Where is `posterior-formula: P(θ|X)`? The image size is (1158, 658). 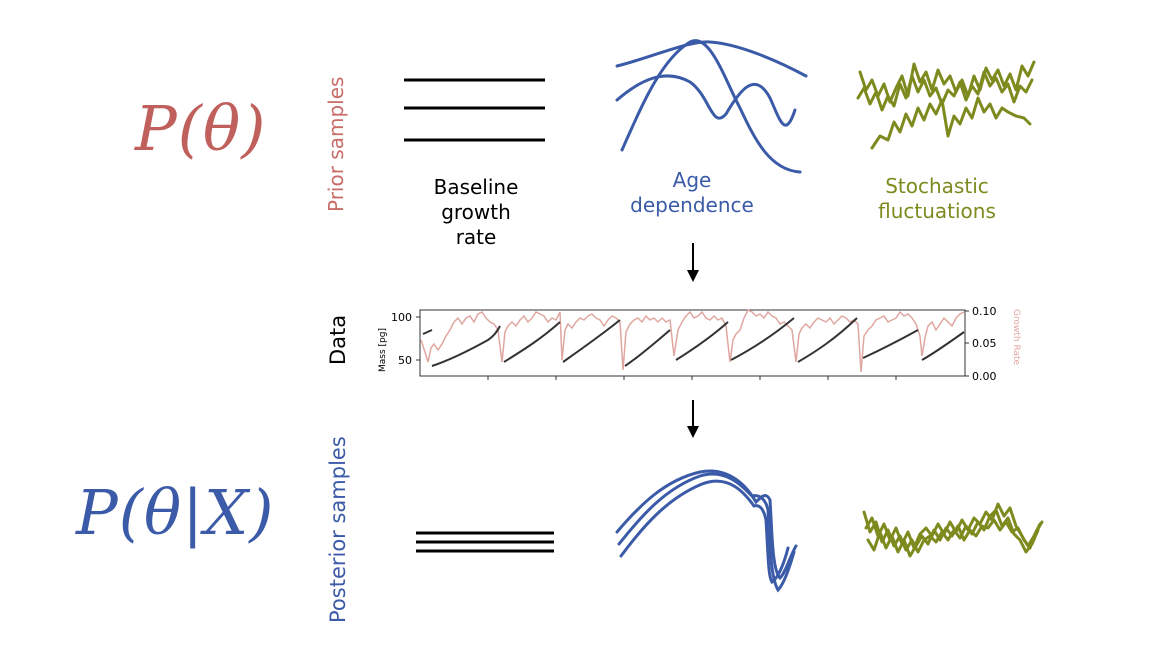 posterior-formula: P(θ|X) is located at coordinates (175, 512).